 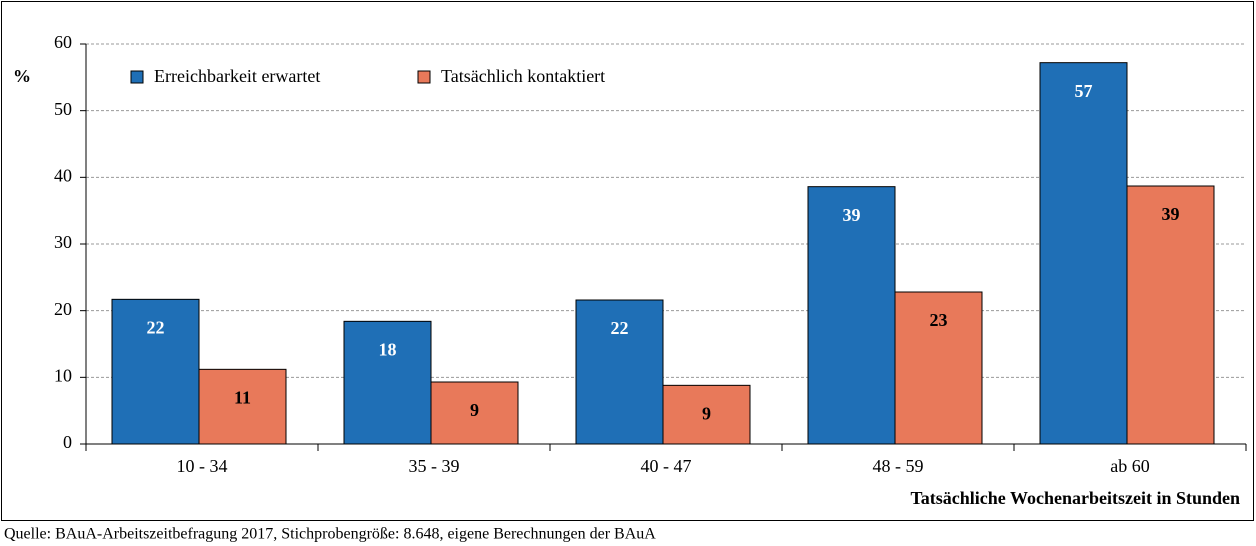 I want to click on value-label: 23, so click(x=939, y=320).